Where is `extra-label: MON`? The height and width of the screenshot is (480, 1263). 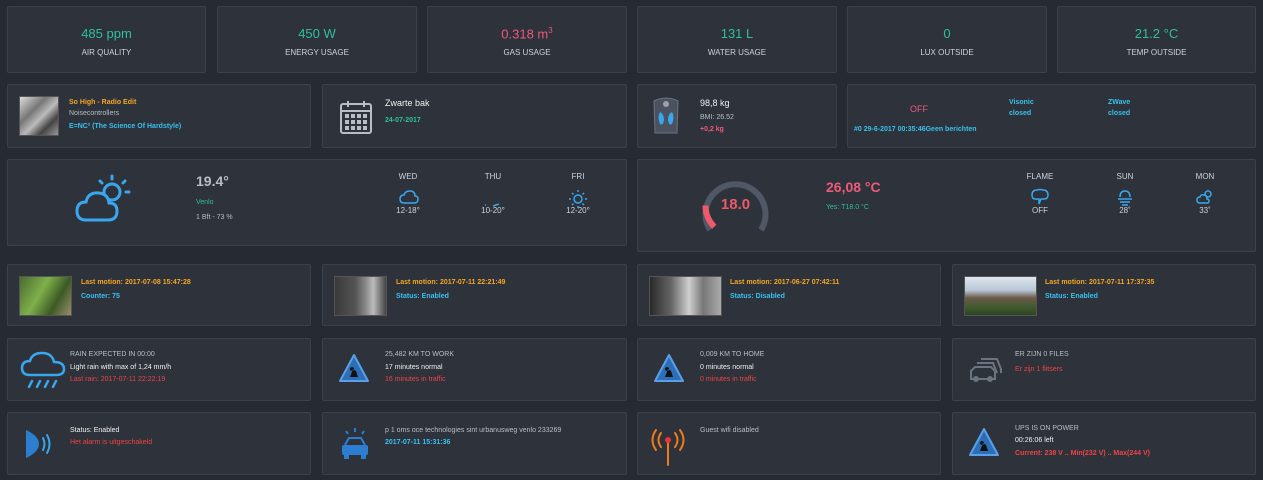 extra-label: MON is located at coordinates (1205, 176).